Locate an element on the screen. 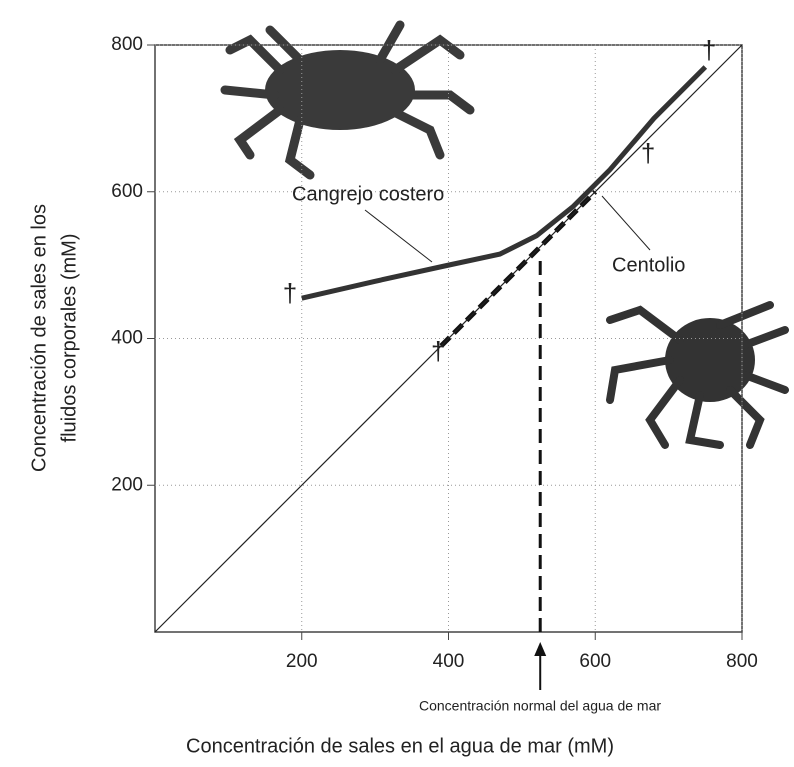 The height and width of the screenshot is (767, 794). x-tick-label: 600 is located at coordinates (595, 661).